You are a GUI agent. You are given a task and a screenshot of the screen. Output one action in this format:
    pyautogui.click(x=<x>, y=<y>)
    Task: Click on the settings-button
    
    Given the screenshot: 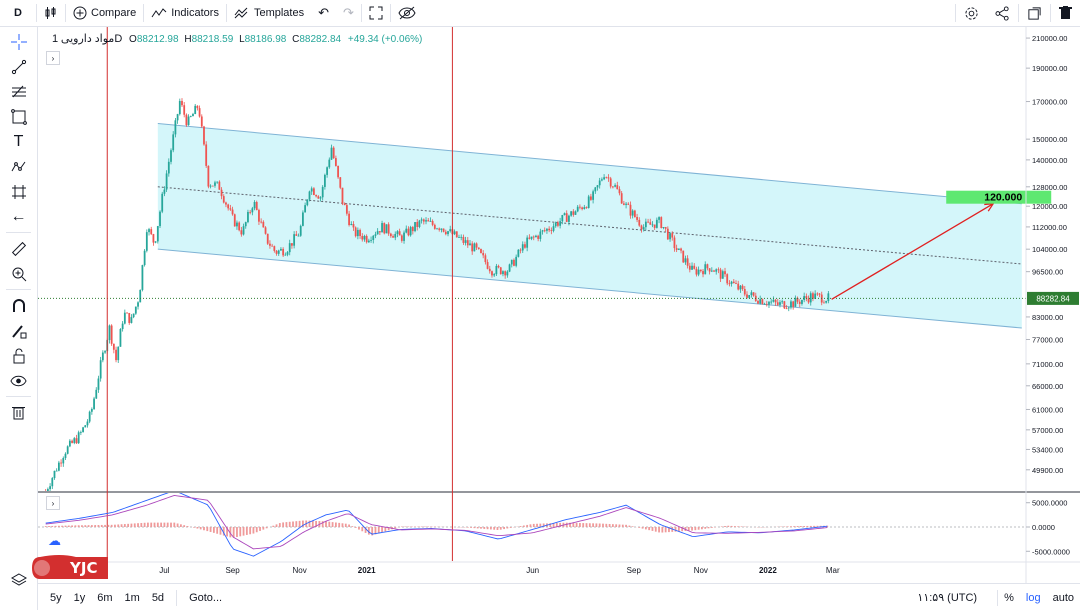 What is the action you would take?
    pyautogui.click(x=971, y=13)
    